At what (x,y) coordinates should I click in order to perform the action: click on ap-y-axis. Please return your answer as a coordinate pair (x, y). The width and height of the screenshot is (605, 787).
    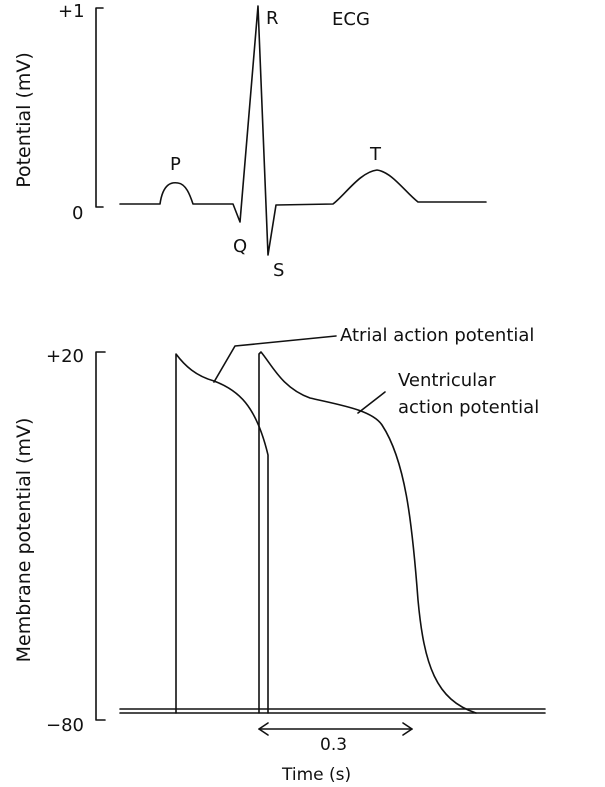
    Looking at the image, I should click on (100, 536).